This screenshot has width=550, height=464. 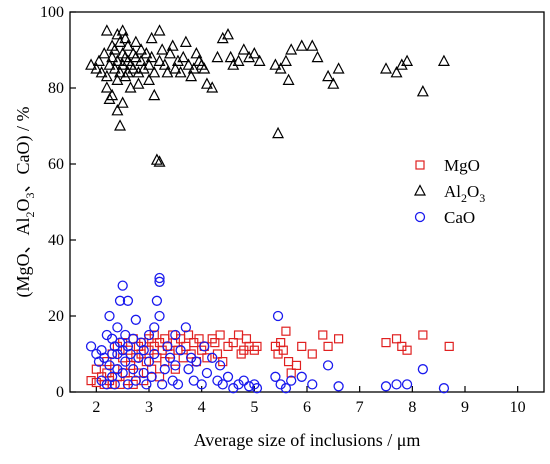 I want to click on legend-item-mgo: MgO, so click(x=447, y=165).